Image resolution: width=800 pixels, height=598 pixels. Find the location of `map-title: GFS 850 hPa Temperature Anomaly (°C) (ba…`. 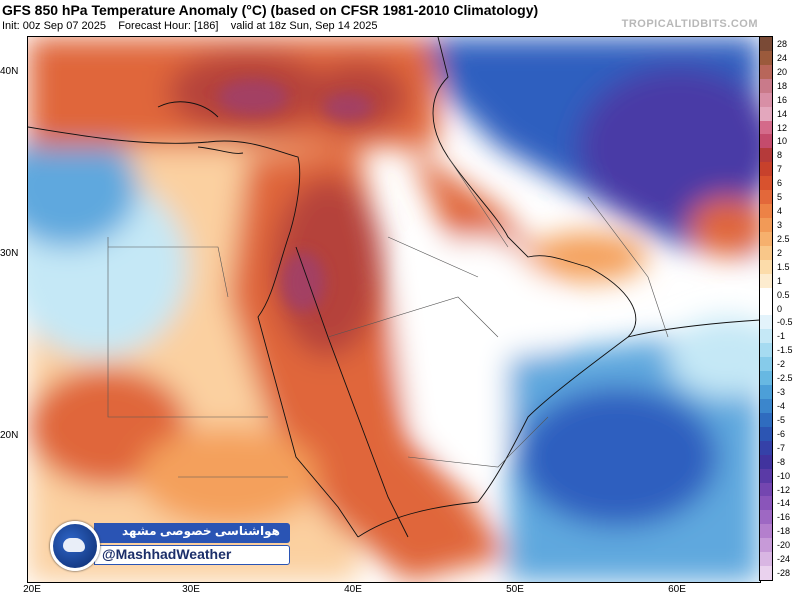

map-title: GFS 850 hPa Temperature Anomaly (°C) (ba… is located at coordinates (270, 10).